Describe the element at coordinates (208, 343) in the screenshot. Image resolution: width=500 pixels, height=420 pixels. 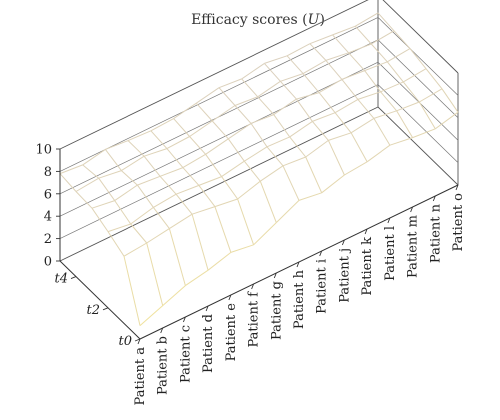
I see `patient-tick-label: Patient d` at that location.